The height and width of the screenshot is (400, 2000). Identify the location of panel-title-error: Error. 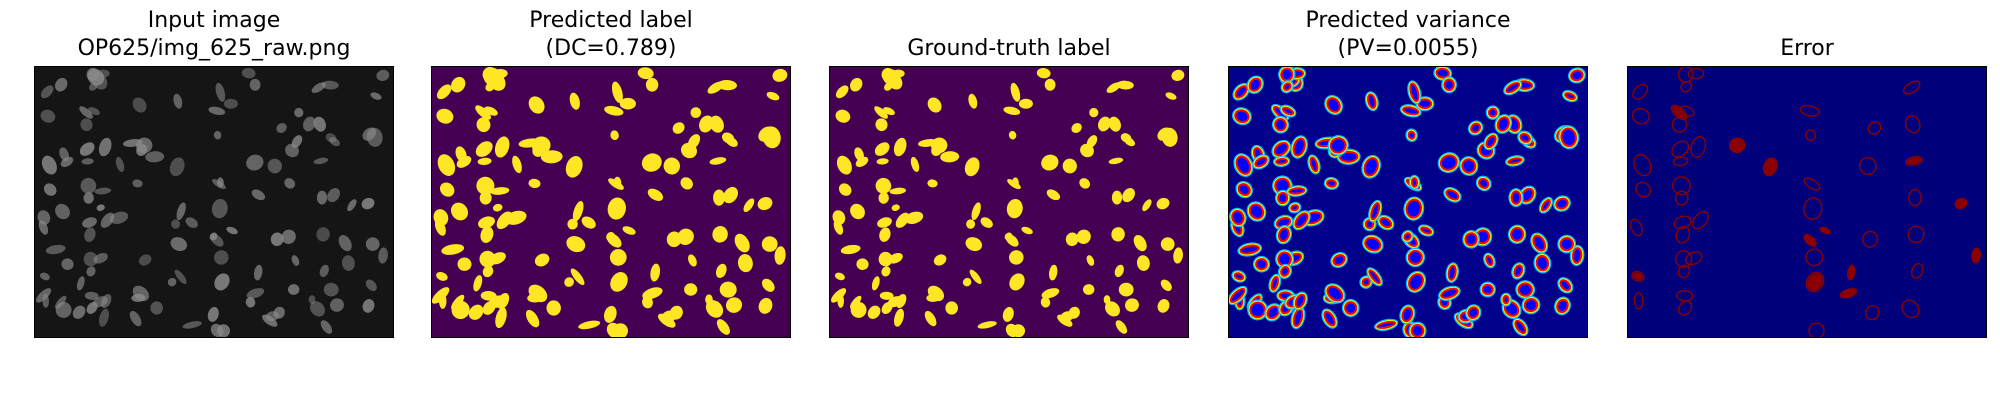
(1807, 48).